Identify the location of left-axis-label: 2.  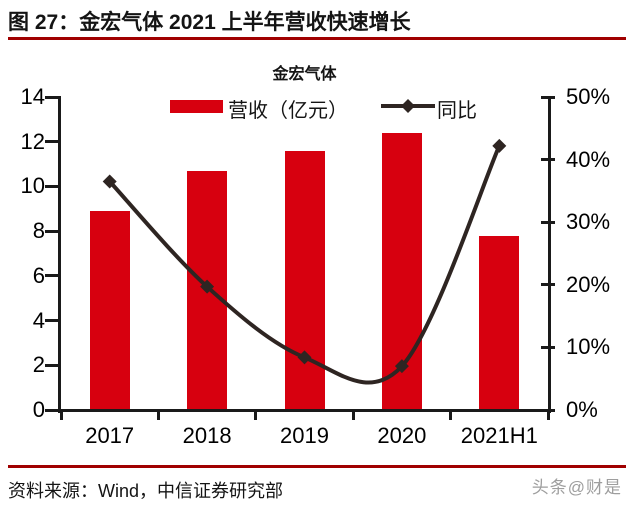
(38, 365).